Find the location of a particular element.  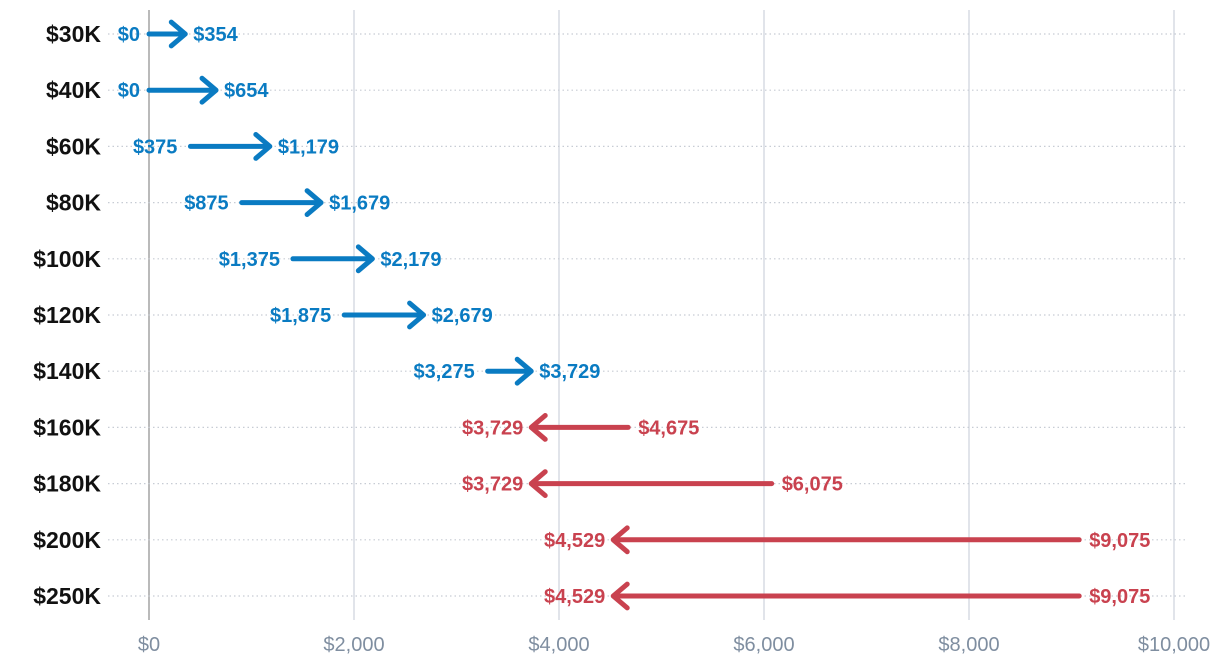

x-tick-label: $8,000 is located at coordinates (968, 645).